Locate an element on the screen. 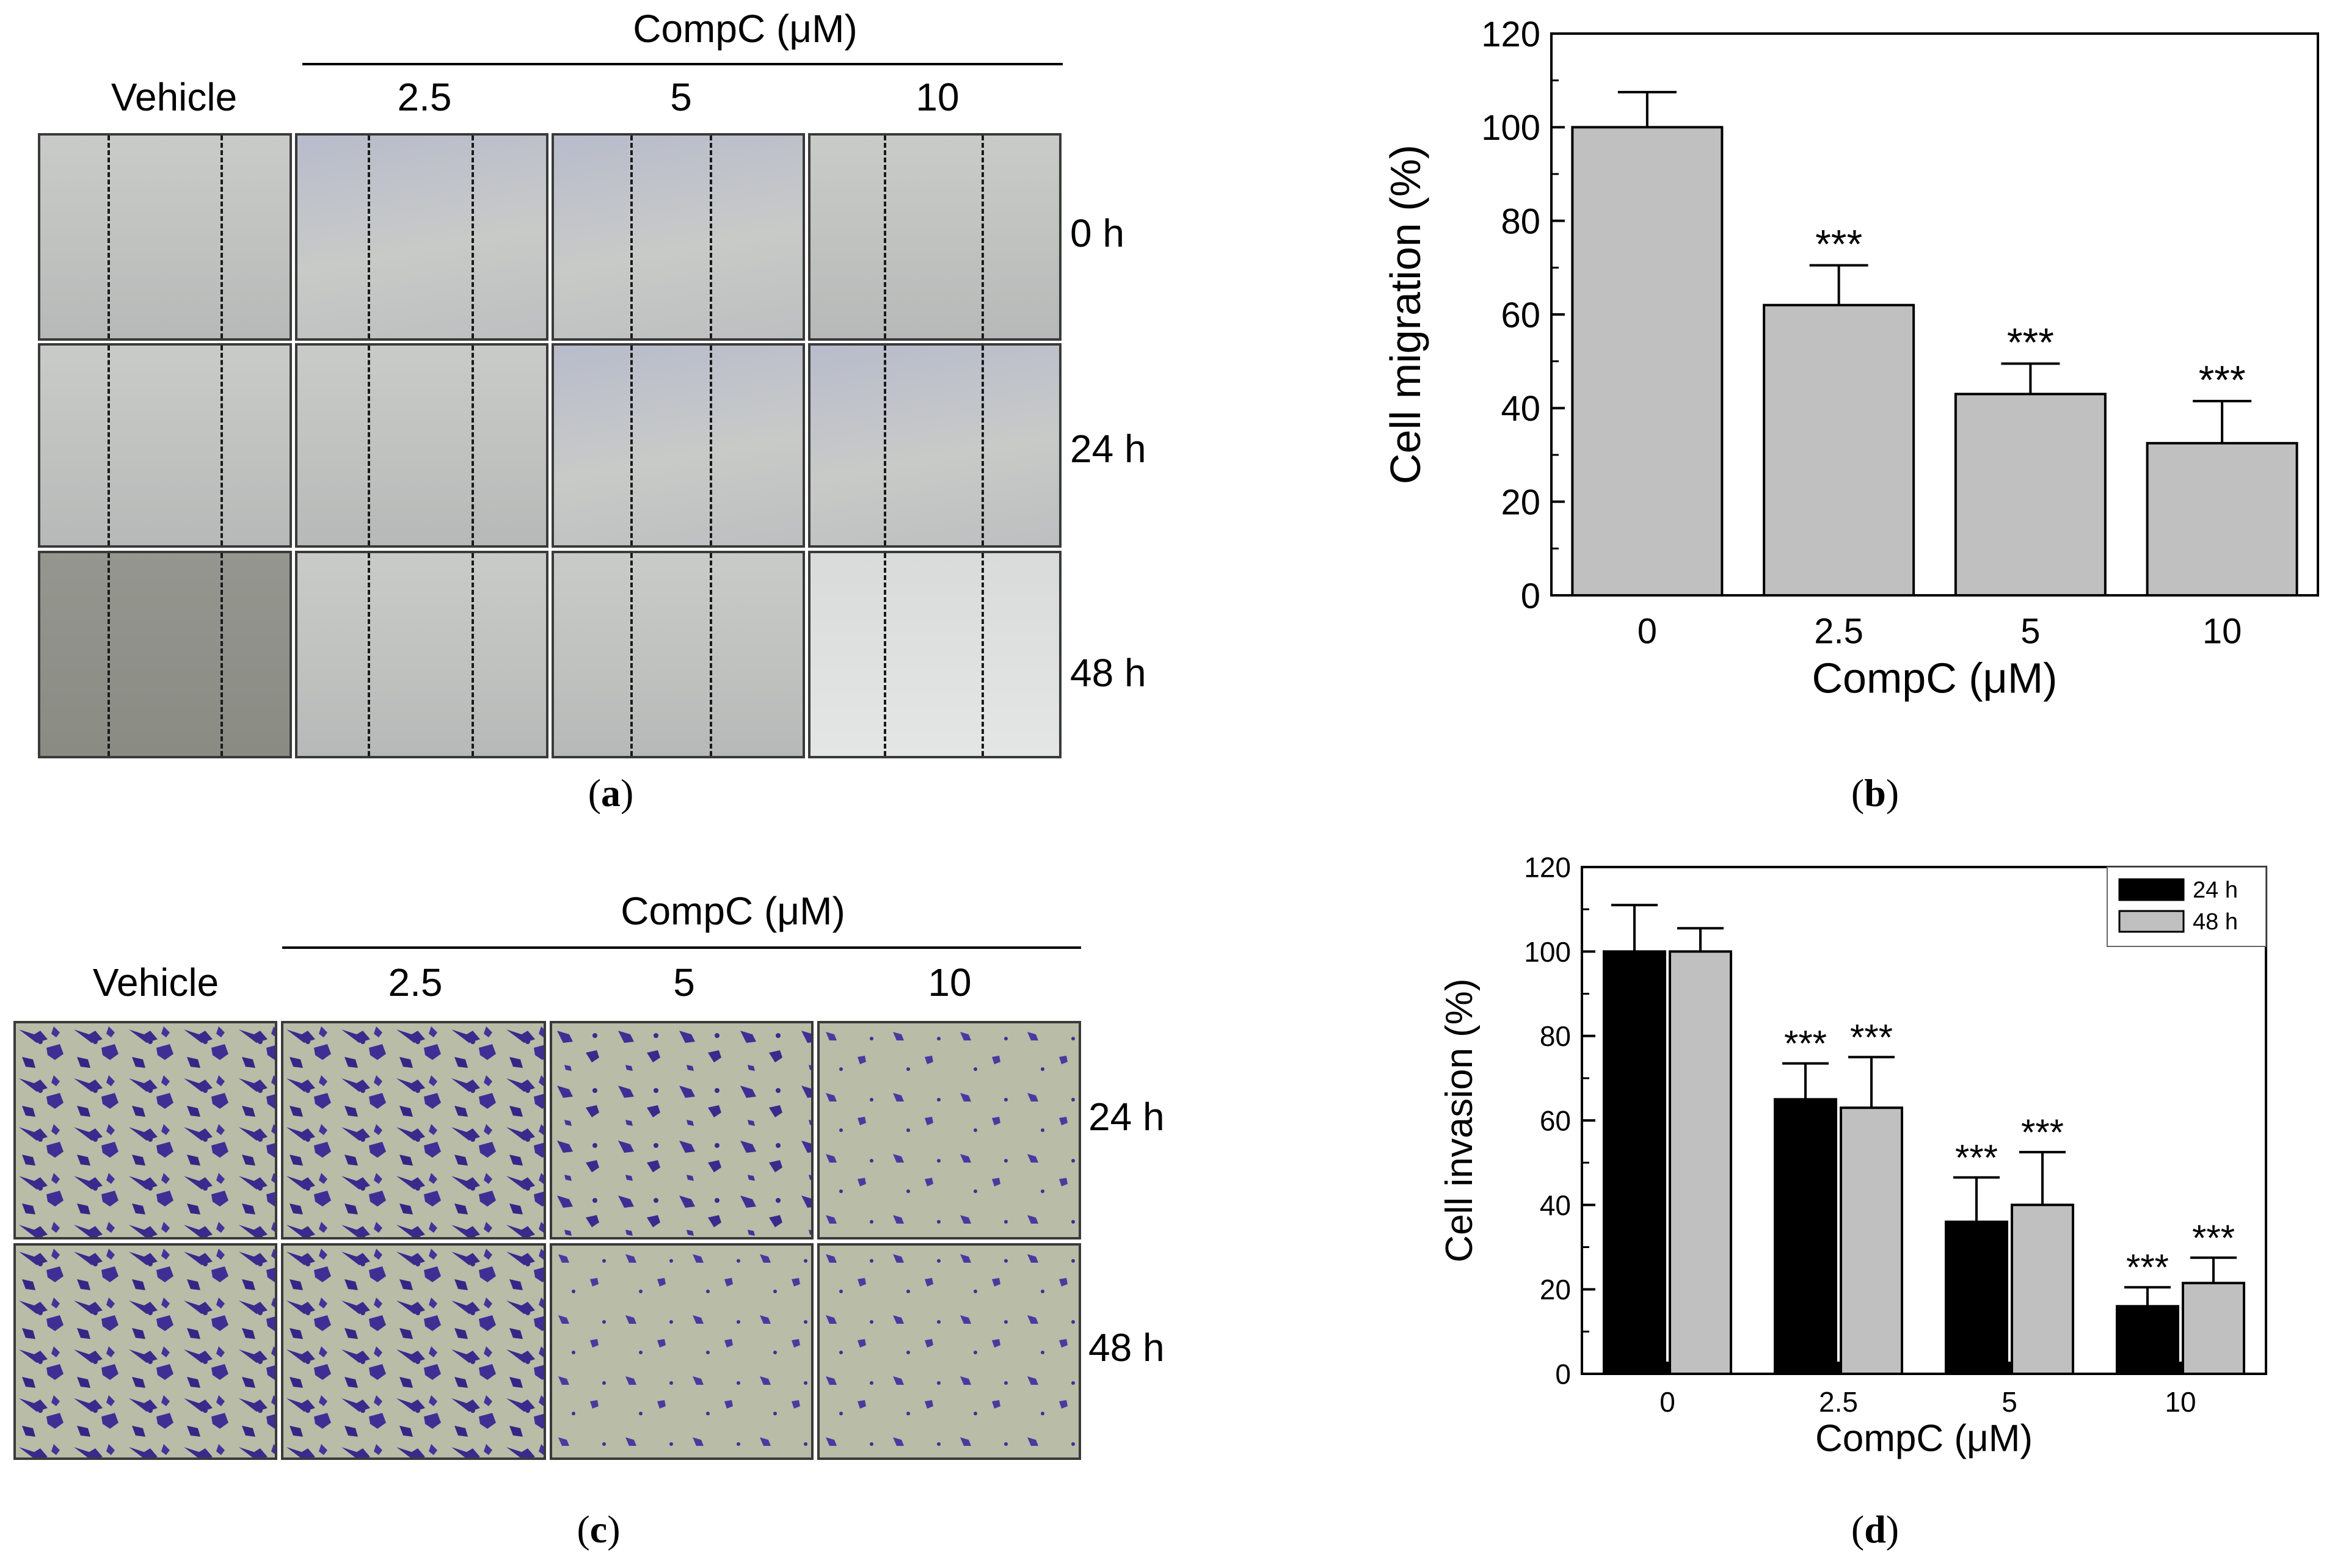 The image size is (2346, 1568). legend-label: 24 h is located at coordinates (2215, 890).